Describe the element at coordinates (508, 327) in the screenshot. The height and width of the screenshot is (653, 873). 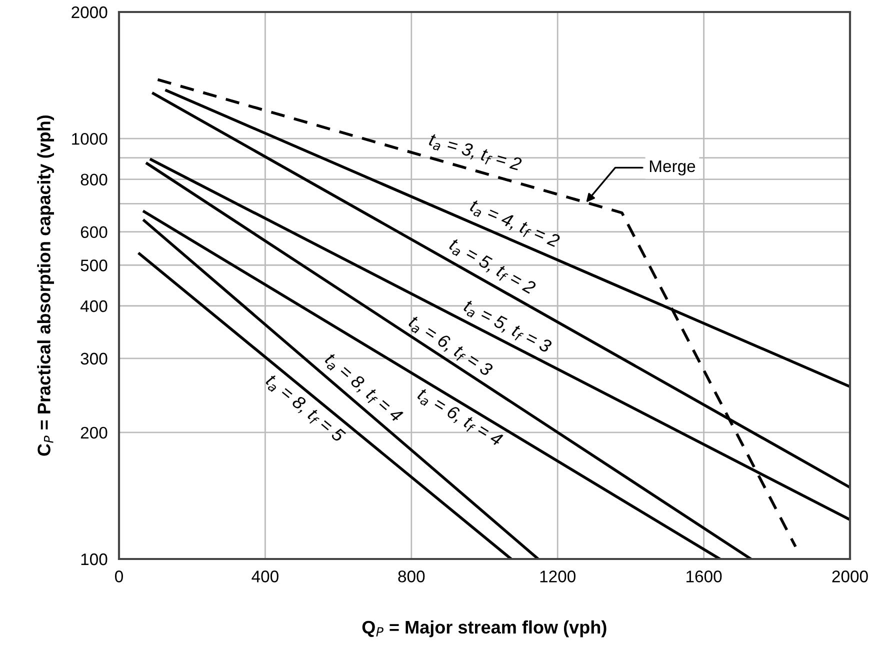
I see `text: t$_{a}$ = 5, t$_{f}$ = 3` at that location.